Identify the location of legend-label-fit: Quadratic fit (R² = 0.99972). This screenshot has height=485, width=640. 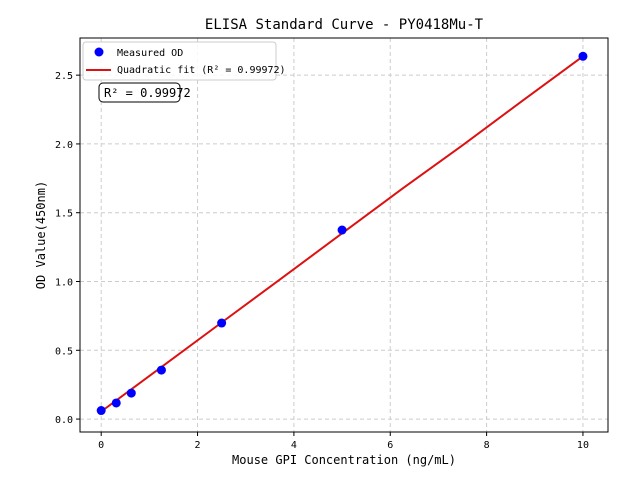
(201, 70).